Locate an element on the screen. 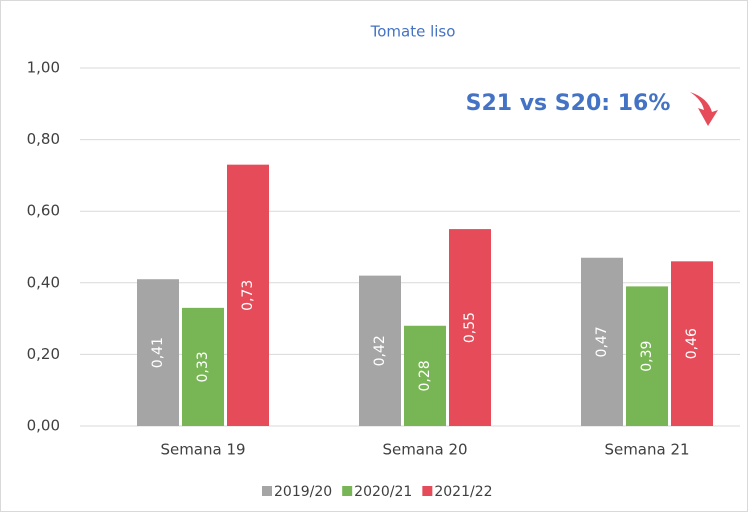  value-label: 0,55 is located at coordinates (470, 327).